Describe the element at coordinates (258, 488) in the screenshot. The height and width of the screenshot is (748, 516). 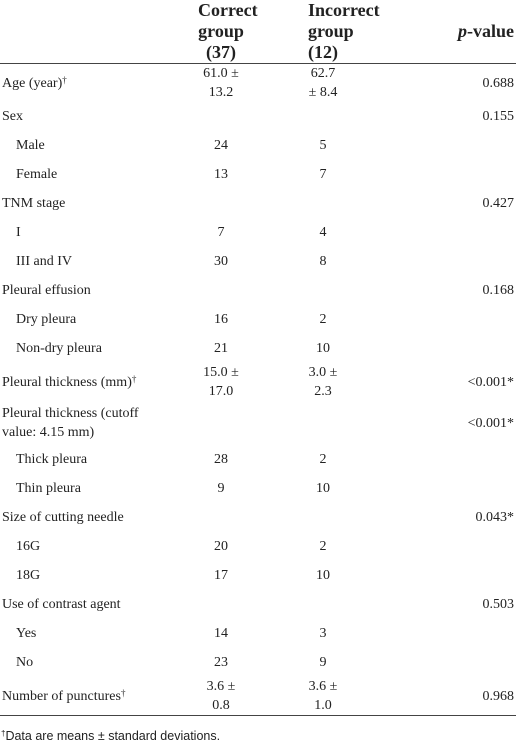
I see `table-row: Thin pleura 9 10` at that location.